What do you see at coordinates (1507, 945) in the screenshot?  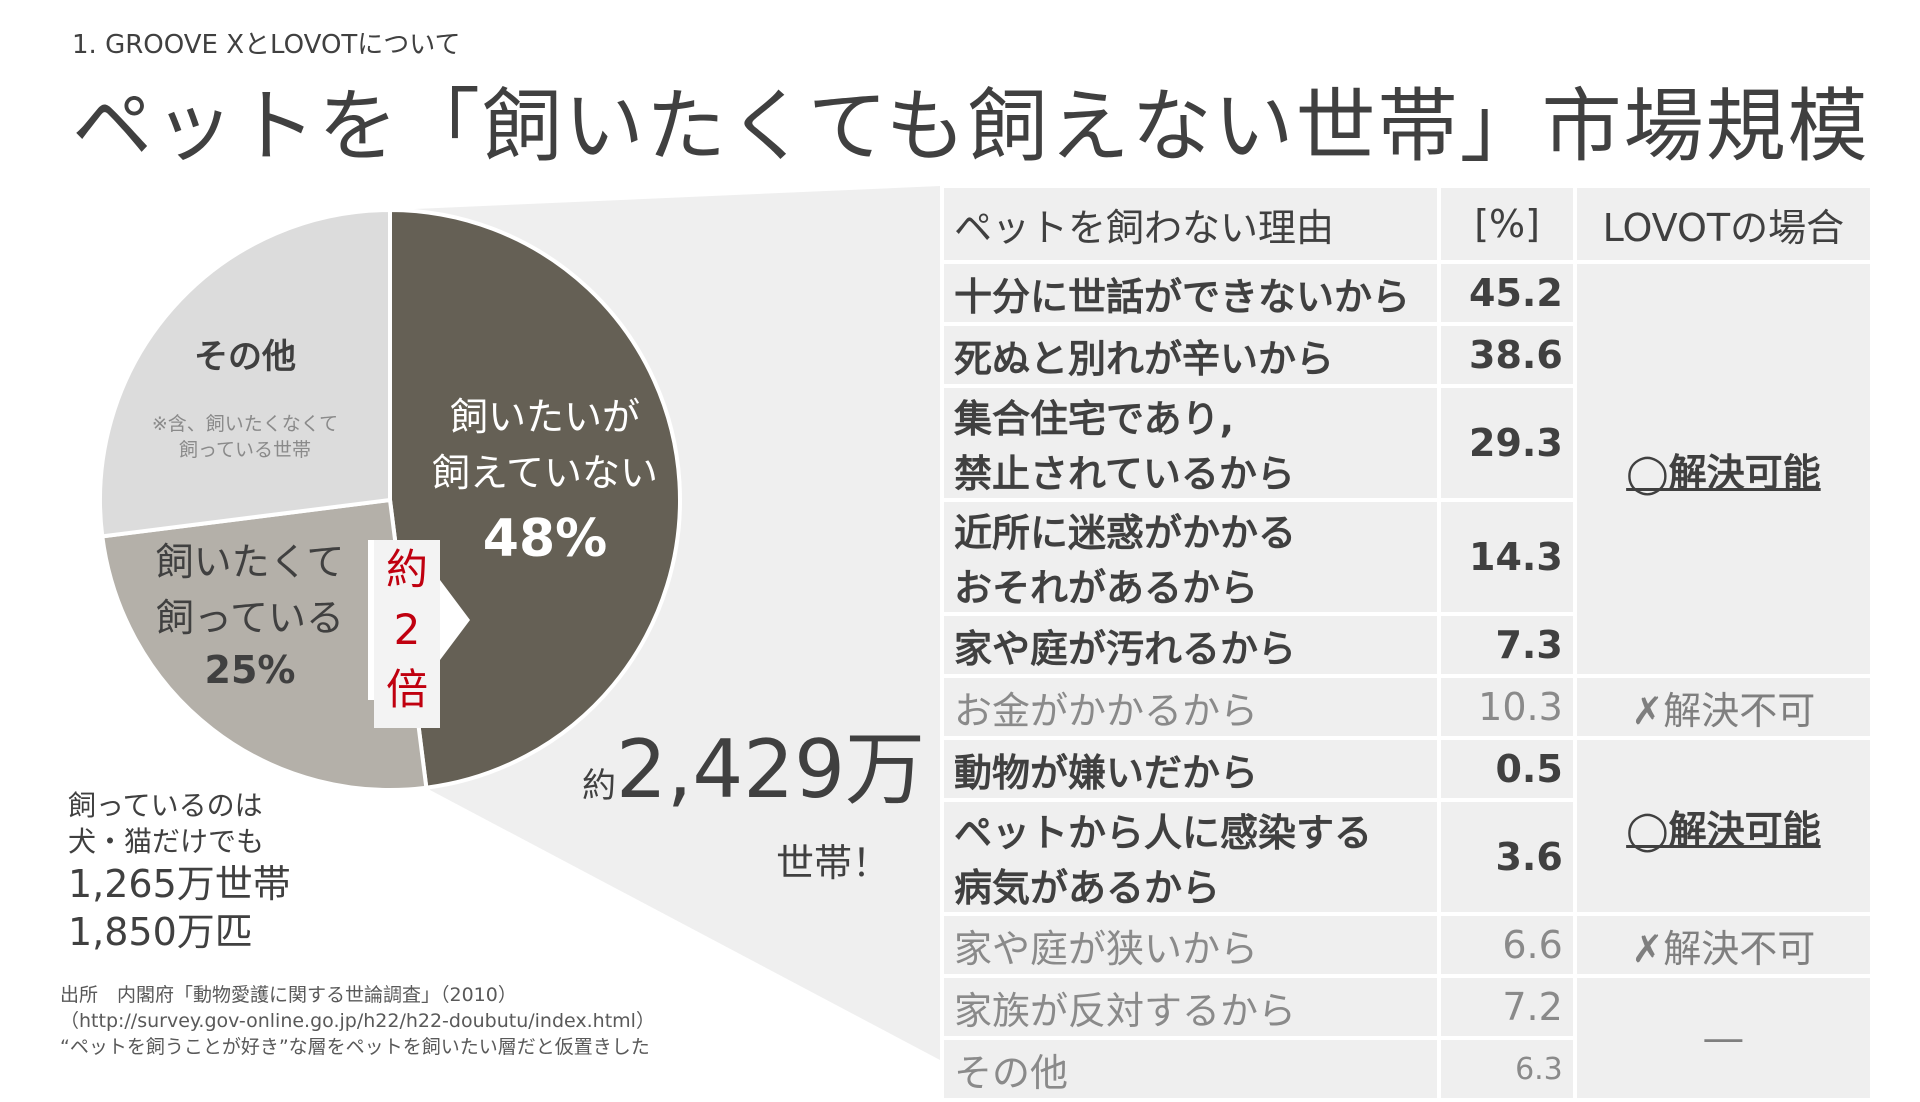 I see `percent-cell: 6.6` at bounding box center [1507, 945].